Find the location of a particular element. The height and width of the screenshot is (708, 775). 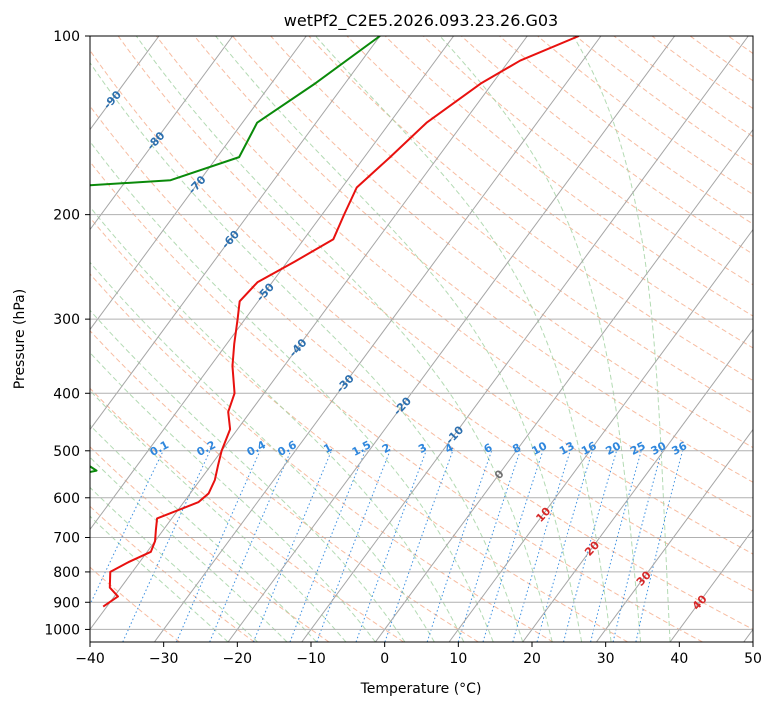

y-tick-label: 900 is located at coordinates (66, 603).